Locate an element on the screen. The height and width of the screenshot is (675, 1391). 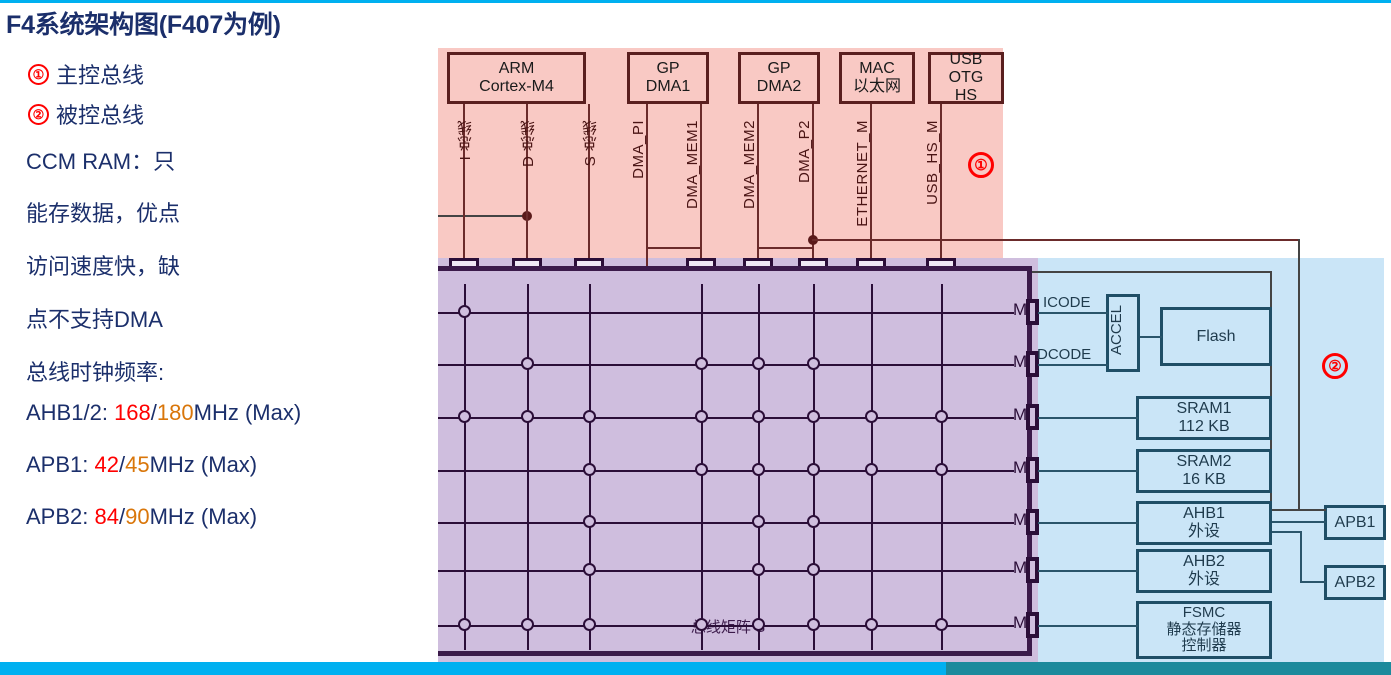
label-dcode: DCODE is located at coordinates (1064, 354).